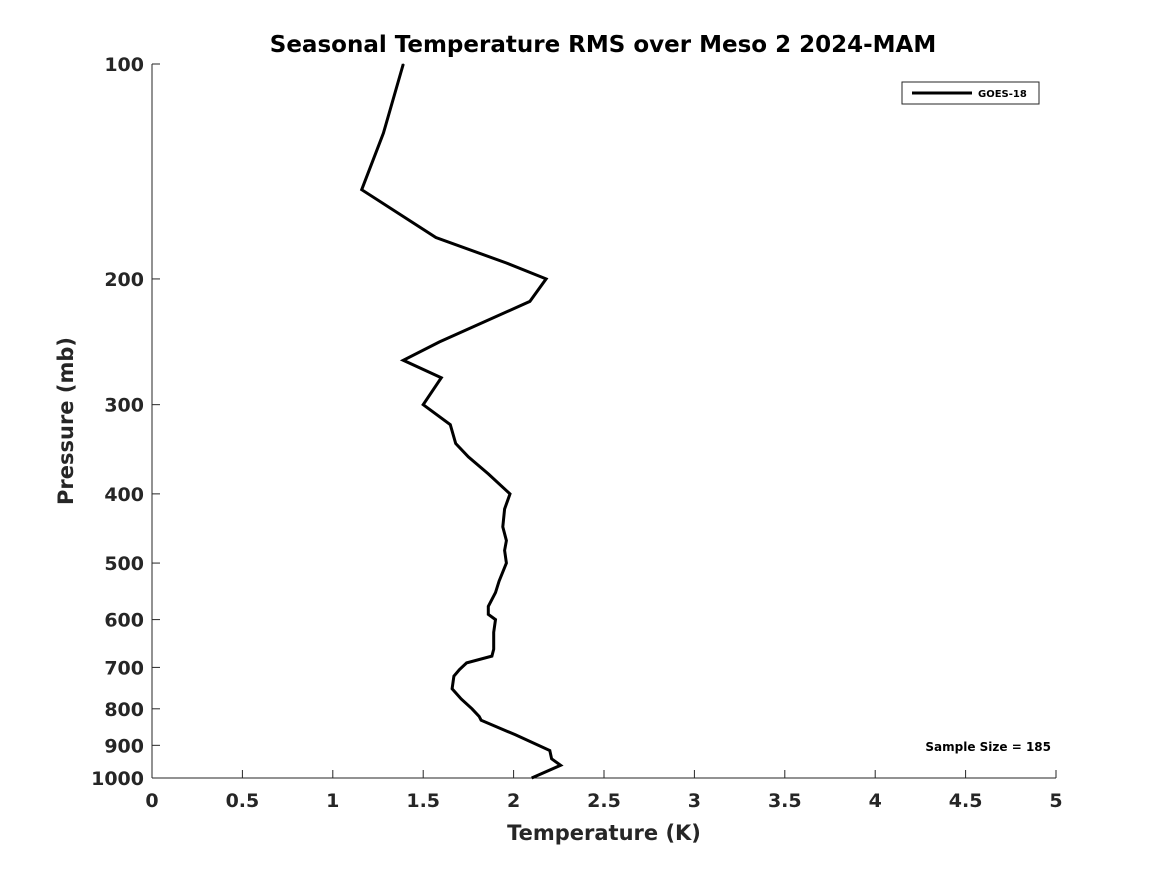 This screenshot has height=875, width=1167. What do you see at coordinates (1055, 801) in the screenshot?
I see `x-tick-label: 5` at bounding box center [1055, 801].